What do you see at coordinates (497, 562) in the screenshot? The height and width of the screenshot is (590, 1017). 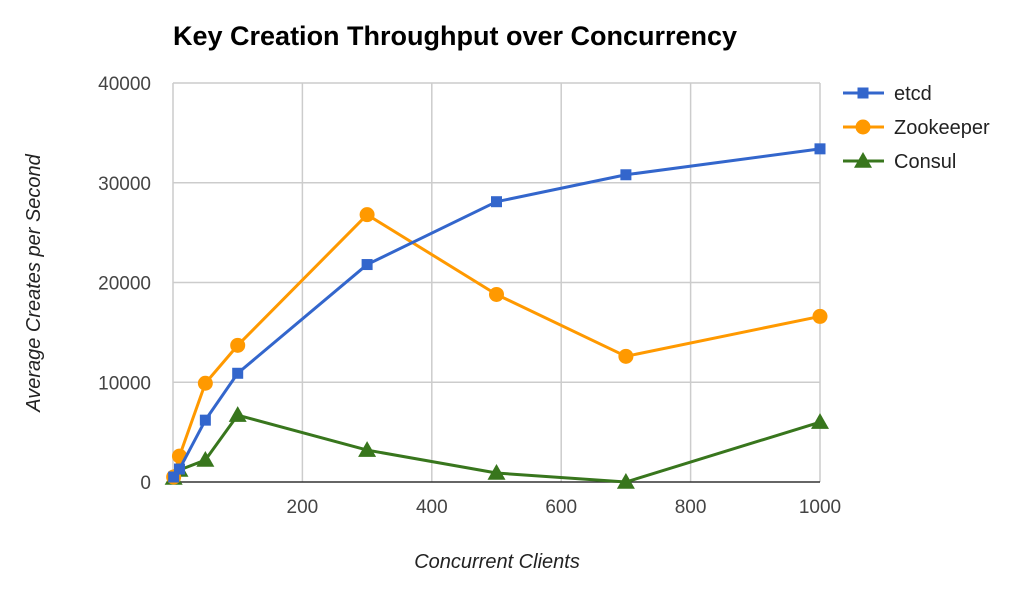 I see `x-axis-label: Concurrent Clients` at bounding box center [497, 562].